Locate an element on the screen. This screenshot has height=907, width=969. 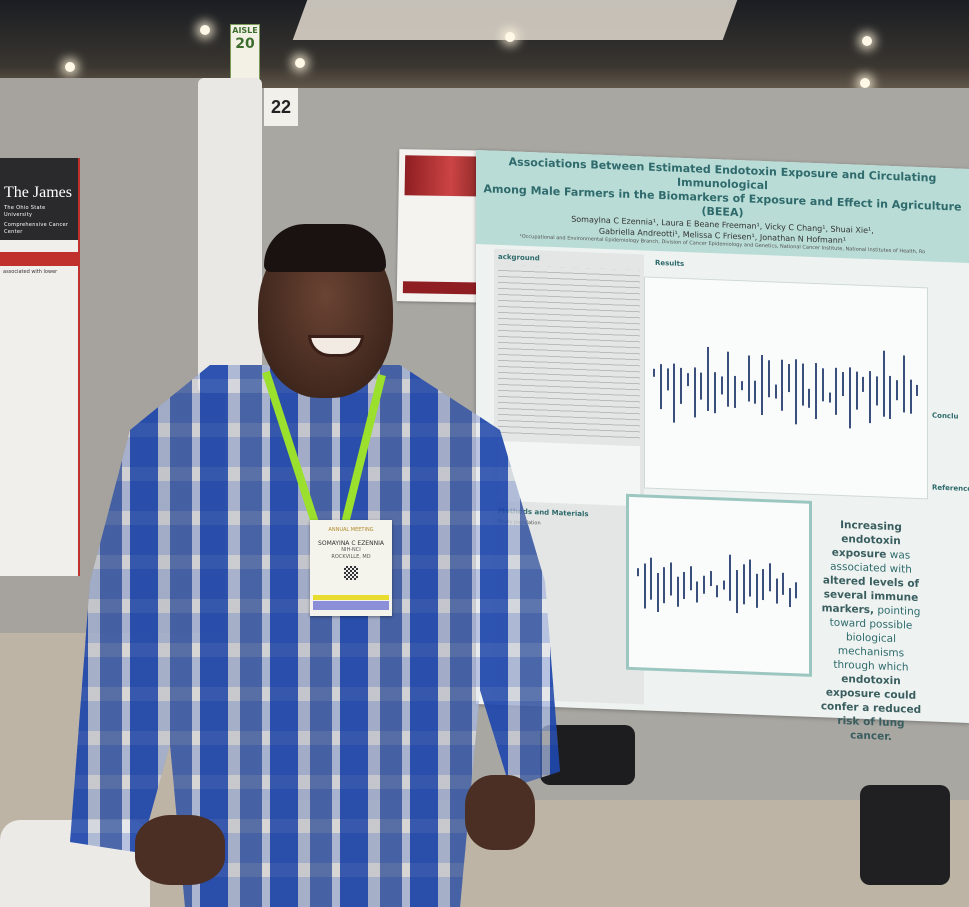
section-results: Results is located at coordinates (670, 263).